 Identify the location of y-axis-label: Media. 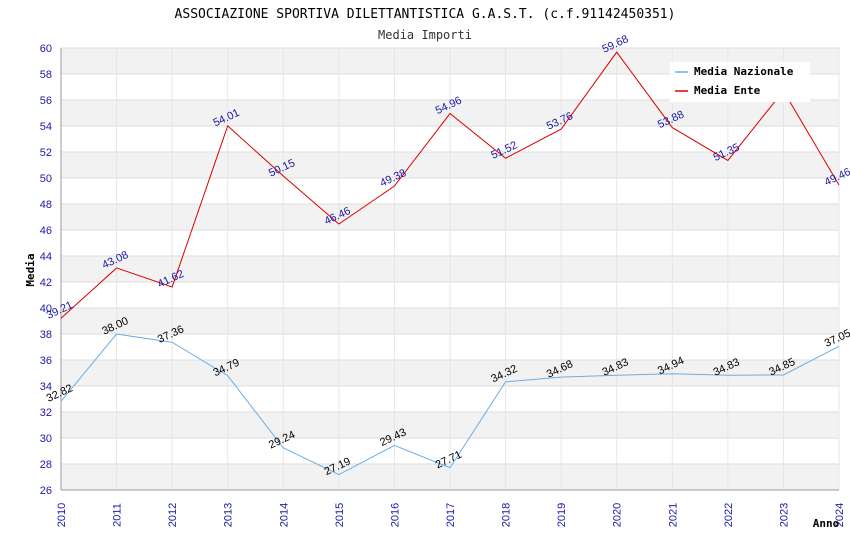
(30, 269).